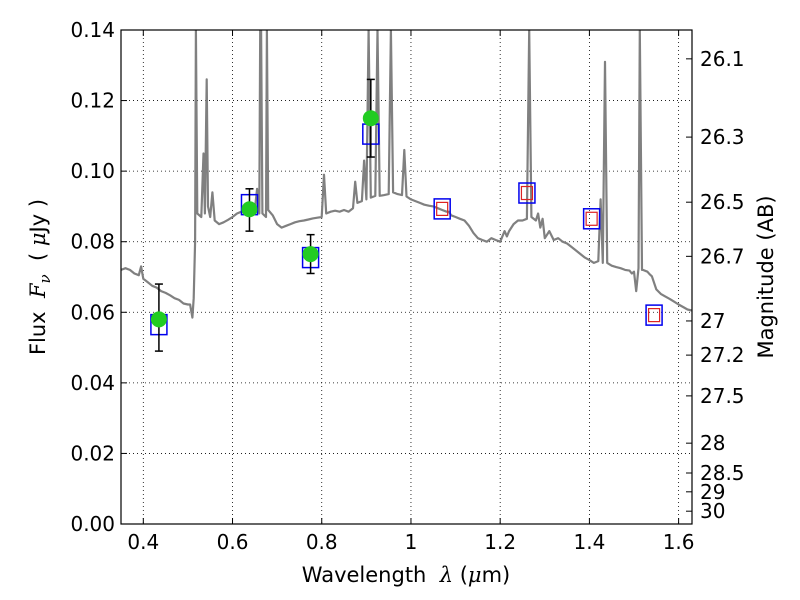 The image size is (800, 600). What do you see at coordinates (406, 575) in the screenshot?
I see `x-axis-label: Wavelength λ (μm)` at bounding box center [406, 575].